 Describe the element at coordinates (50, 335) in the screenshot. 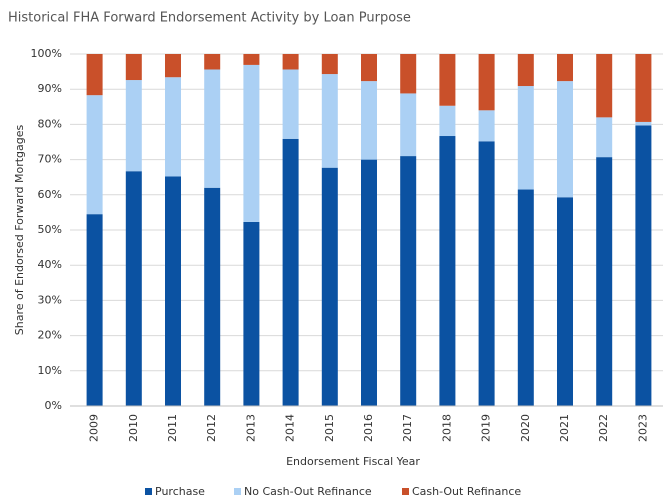

I see `y-tick-label: 20%` at that location.